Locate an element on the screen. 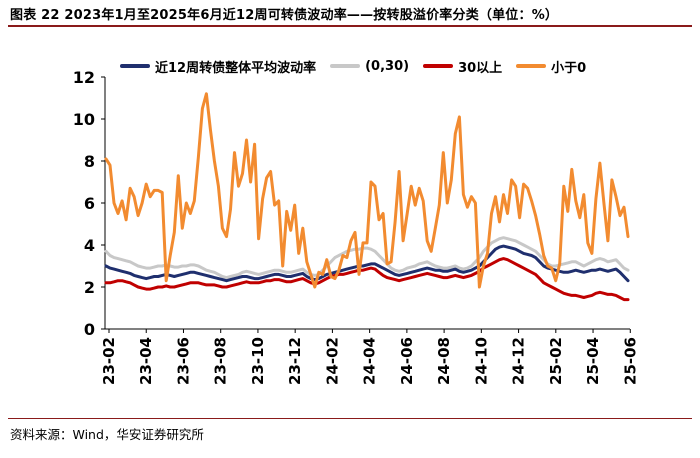 This screenshot has width=700, height=458. x-tick-label: 24-04 is located at coordinates (370, 361).